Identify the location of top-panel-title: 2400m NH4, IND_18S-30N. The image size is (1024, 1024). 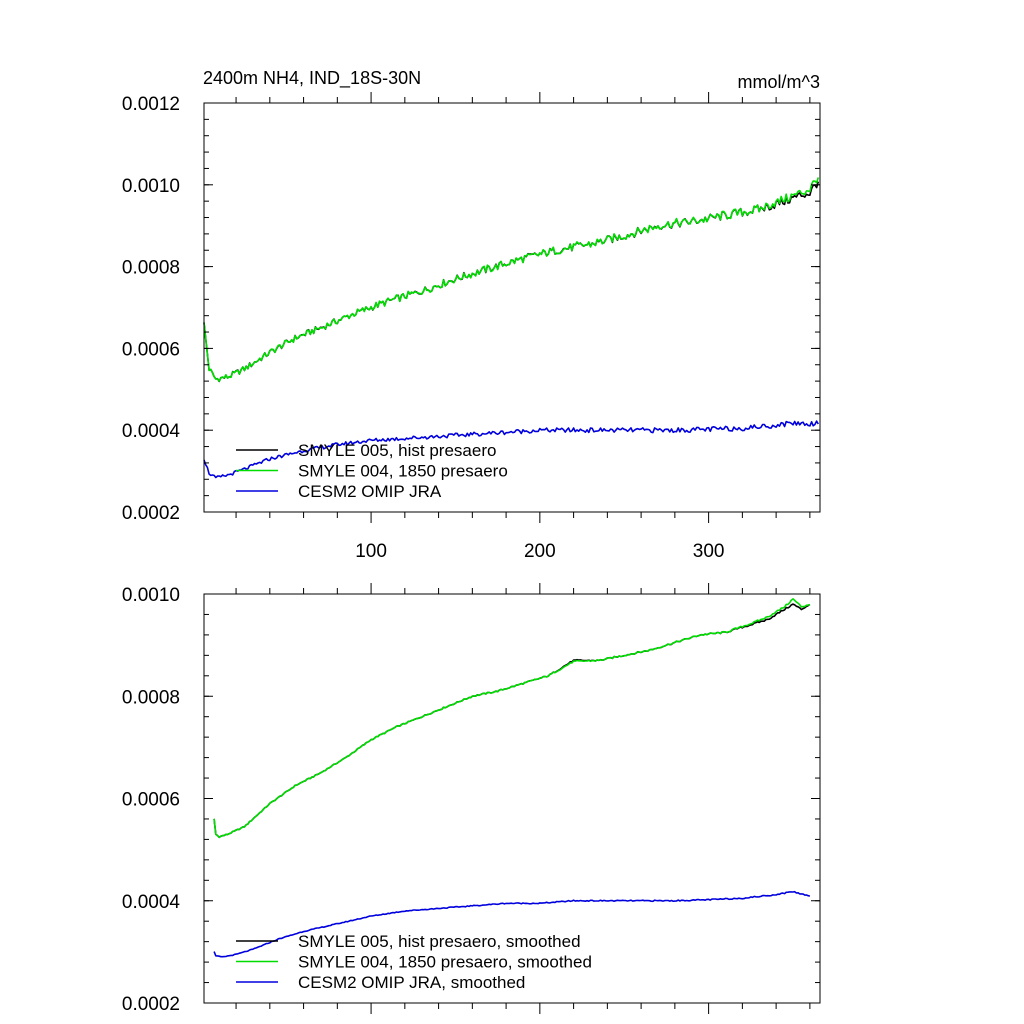
(312, 78).